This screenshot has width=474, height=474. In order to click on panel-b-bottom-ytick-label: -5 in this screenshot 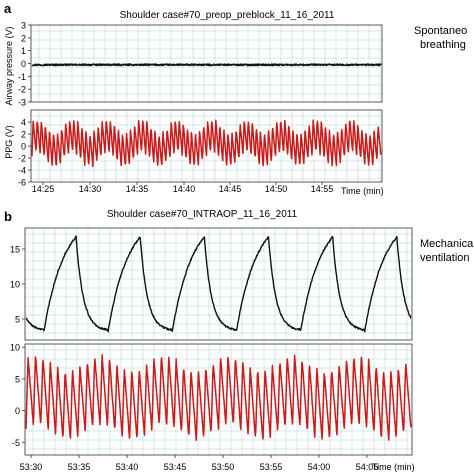, I will do `click(16, 443)`.